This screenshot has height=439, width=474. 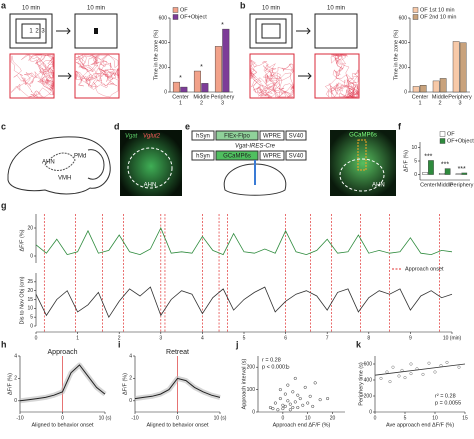 What do you see at coordinates (396, 55) in the screenshot?
I see `axis-label: Time in the zone (%)` at bounding box center [396, 55].